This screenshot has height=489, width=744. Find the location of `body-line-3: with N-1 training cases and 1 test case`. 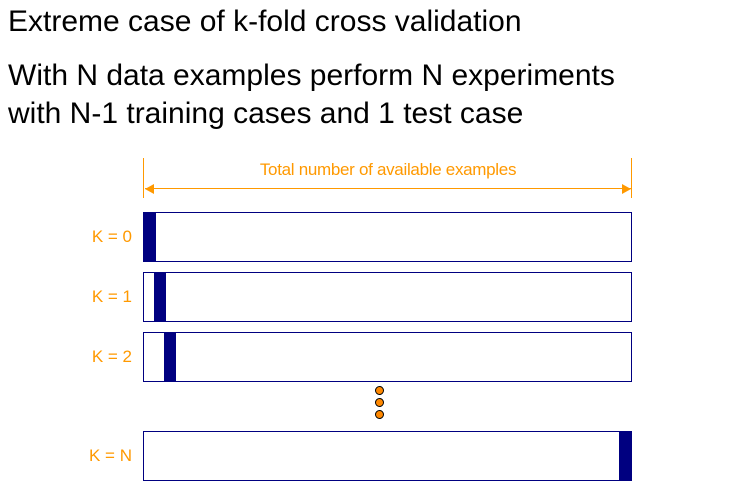

body-line-3: with N-1 training cases and 1 test case is located at coordinates (266, 113).